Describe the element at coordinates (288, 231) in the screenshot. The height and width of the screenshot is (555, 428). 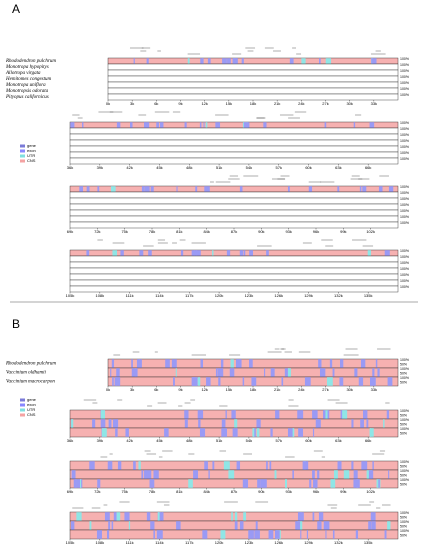
I see `tick-label: 93k` at that location.